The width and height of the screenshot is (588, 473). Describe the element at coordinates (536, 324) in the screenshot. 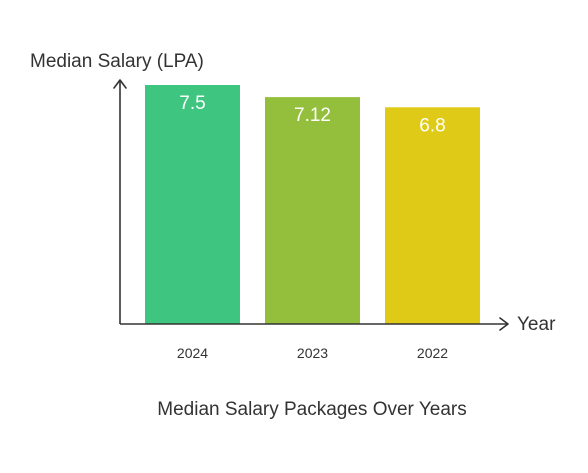

I see `x-axis-label: Year` at that location.